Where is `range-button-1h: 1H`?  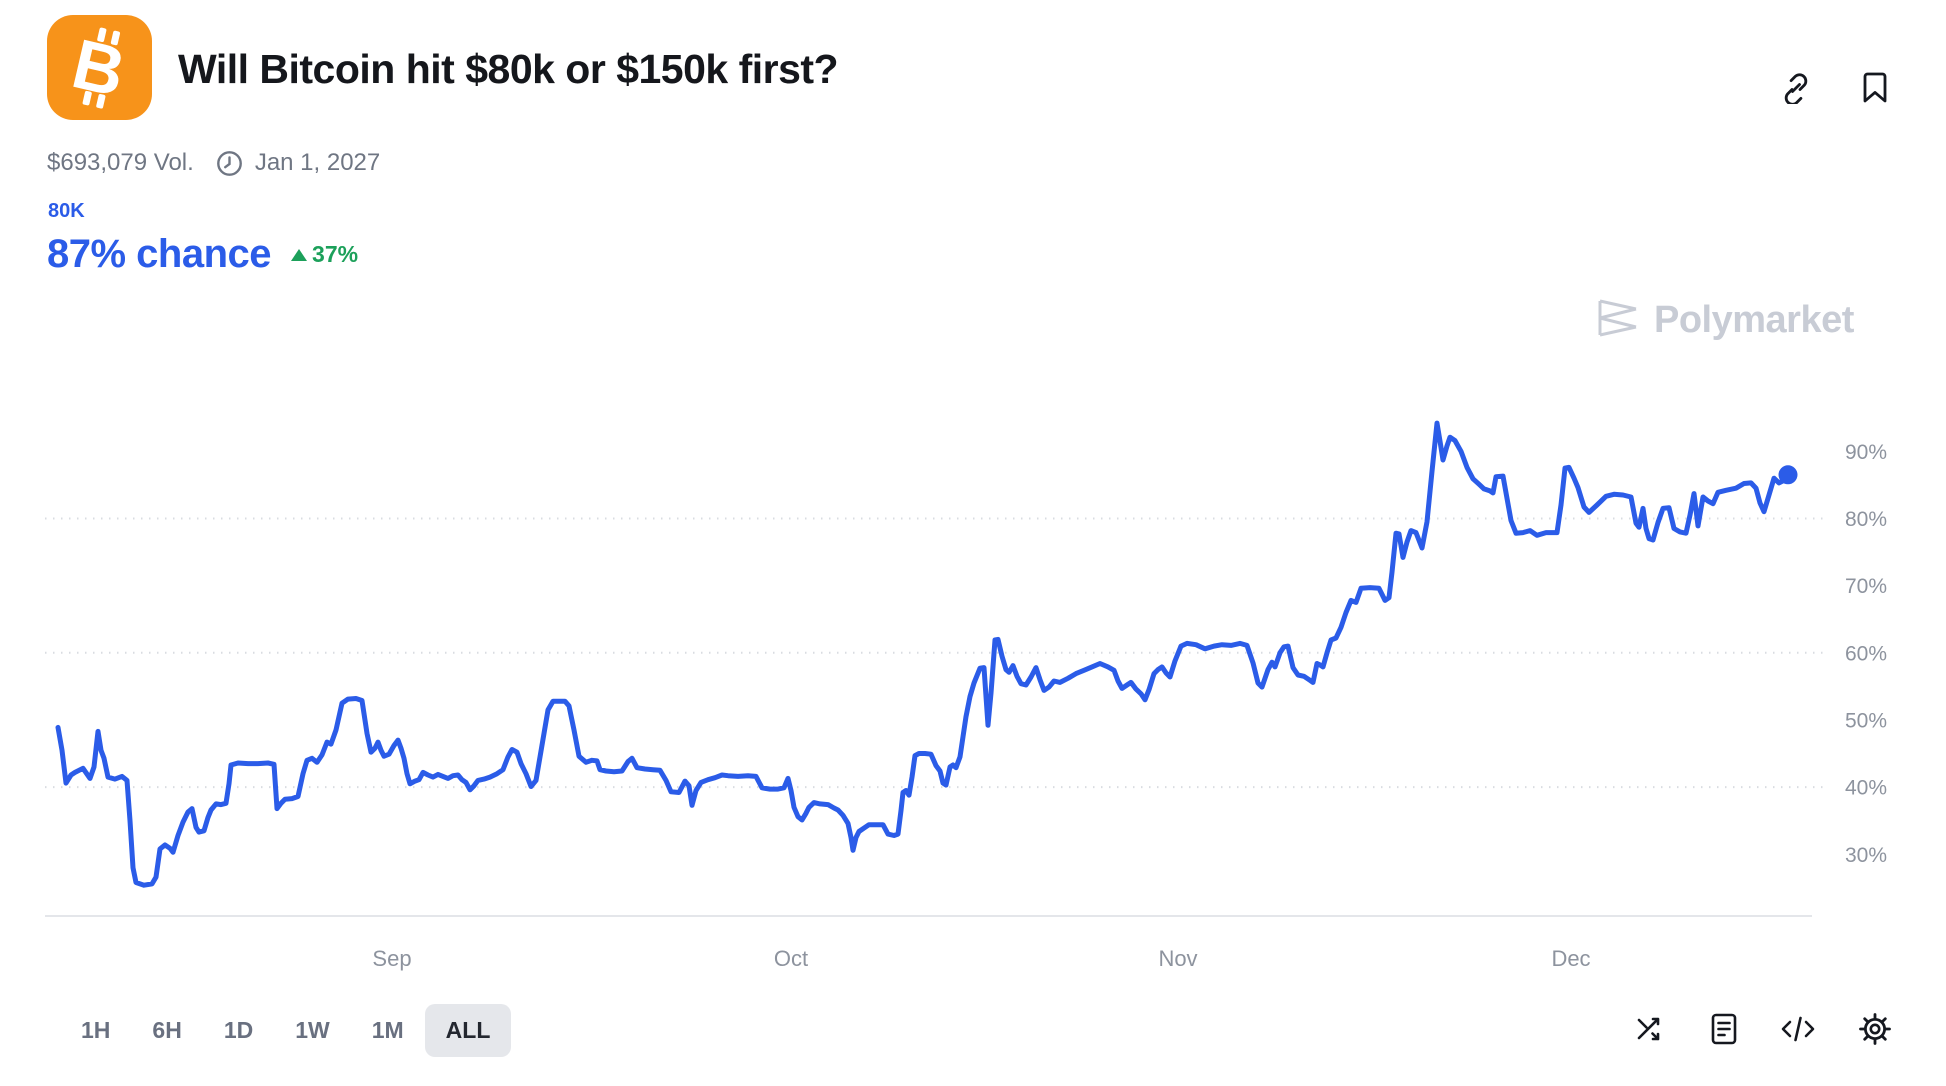
range-button-1h: 1H is located at coordinates (96, 1030).